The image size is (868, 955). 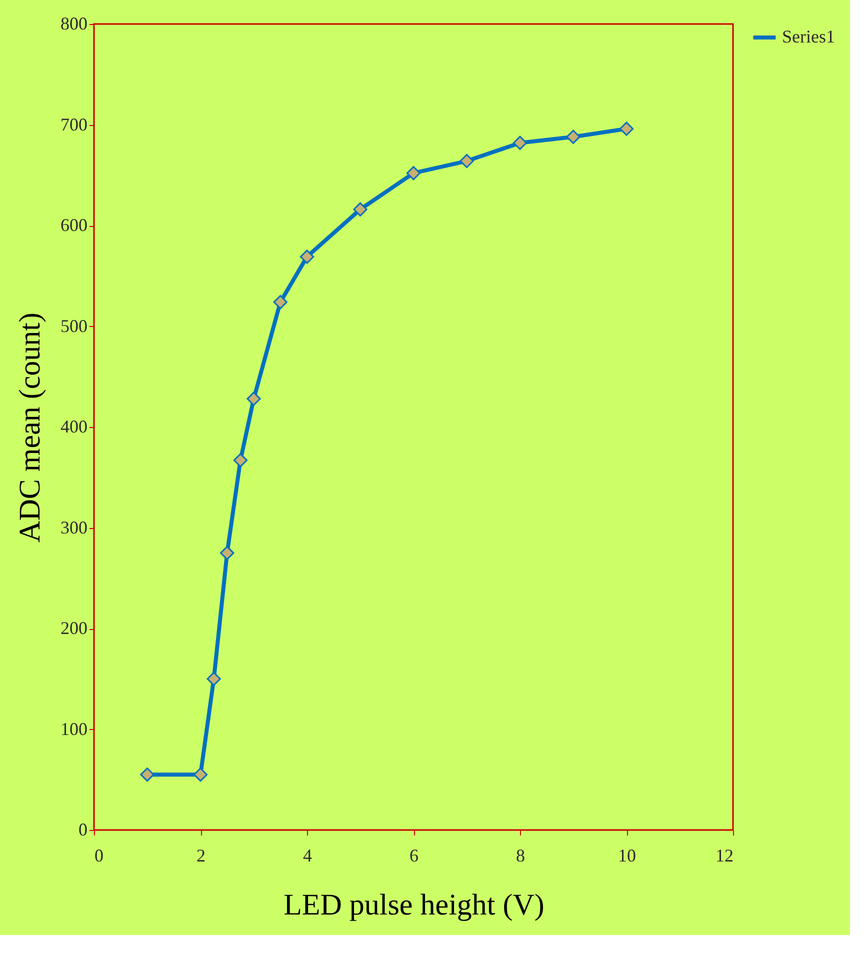 What do you see at coordinates (83, 830) in the screenshot?
I see `y-tick-label: 0` at bounding box center [83, 830].